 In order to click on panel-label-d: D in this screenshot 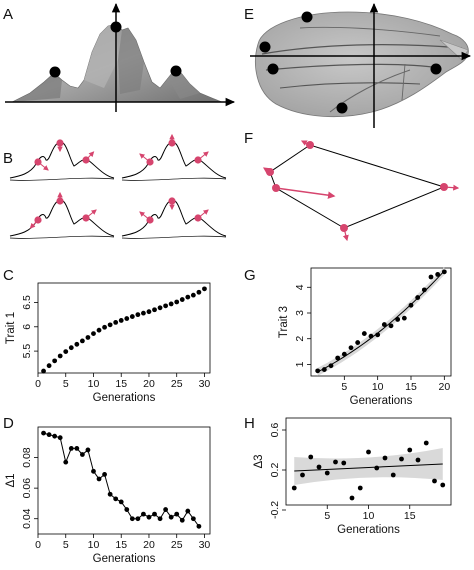, I will do `click(8, 423)`.